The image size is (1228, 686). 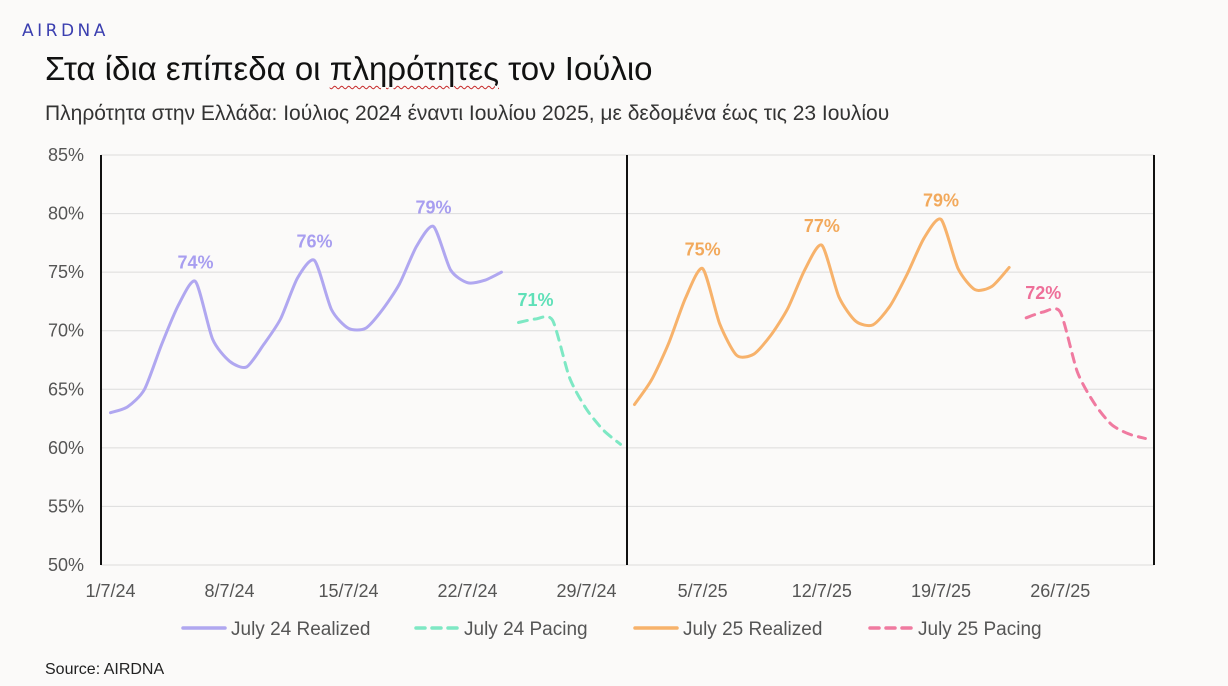 I want to click on x-tick-label: 1/7/24, so click(x=110, y=591).